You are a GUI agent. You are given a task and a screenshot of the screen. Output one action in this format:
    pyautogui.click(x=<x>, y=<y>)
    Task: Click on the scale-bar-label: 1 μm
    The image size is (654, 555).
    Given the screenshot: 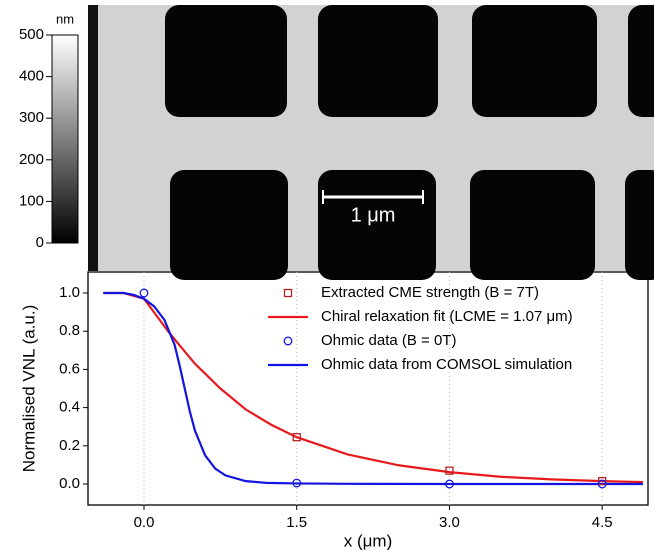 What is the action you would take?
    pyautogui.click(x=373, y=215)
    